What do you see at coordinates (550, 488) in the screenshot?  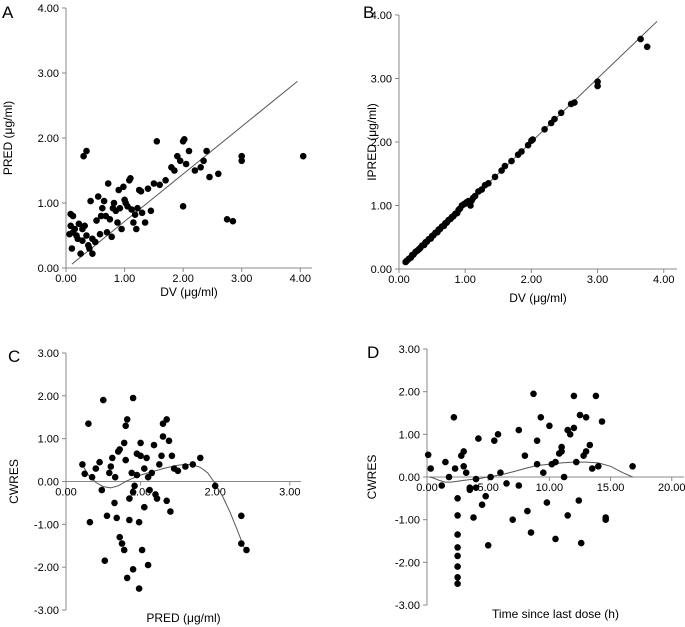 I see `x-tick-label: 10.00` at bounding box center [550, 488].